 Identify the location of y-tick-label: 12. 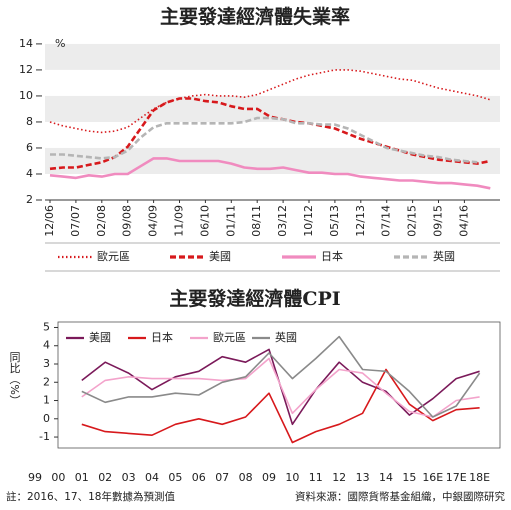
(26, 69).